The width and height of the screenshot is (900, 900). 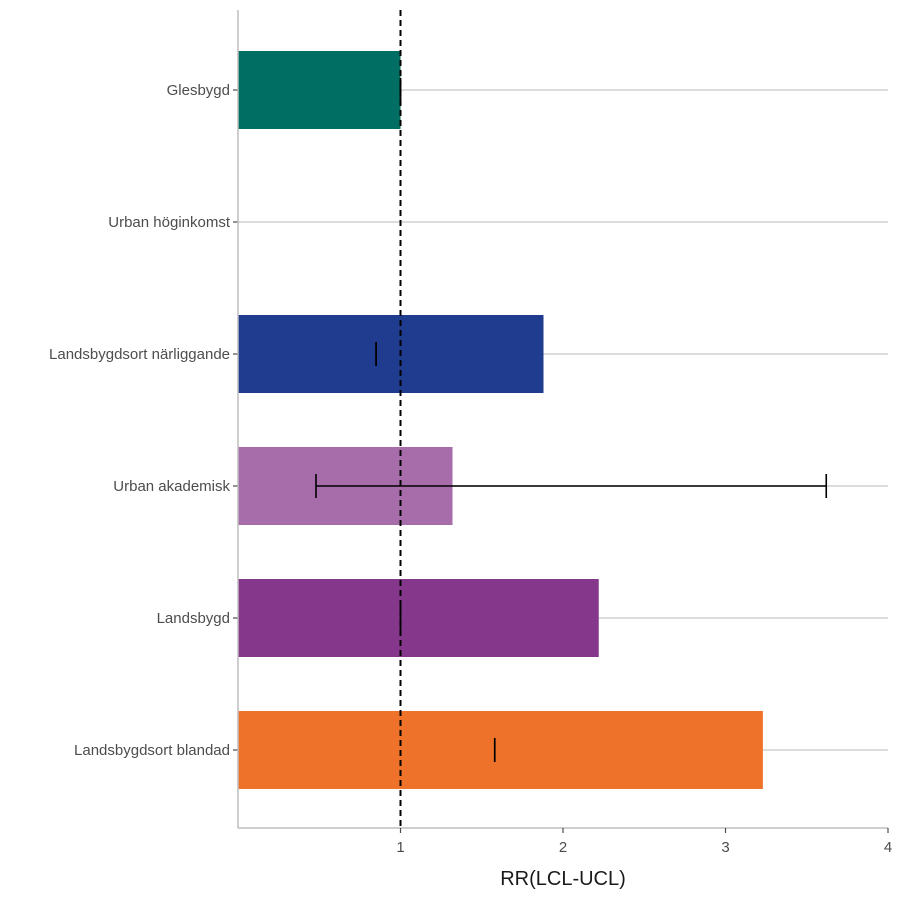 I want to click on x-tick-label: 1, so click(x=400, y=847).